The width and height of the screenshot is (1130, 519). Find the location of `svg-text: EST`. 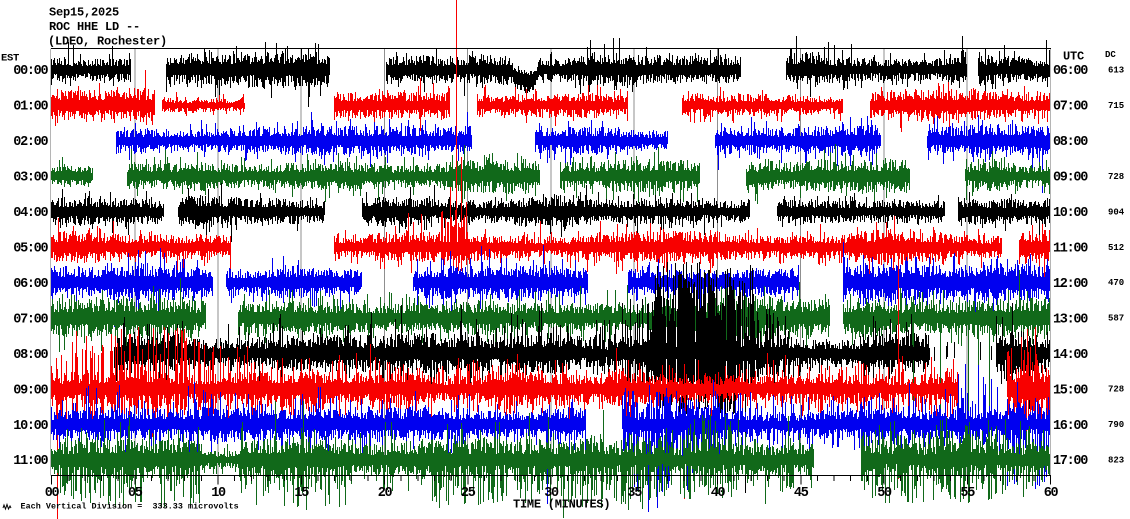

svg-text: EST is located at coordinates (10, 58).